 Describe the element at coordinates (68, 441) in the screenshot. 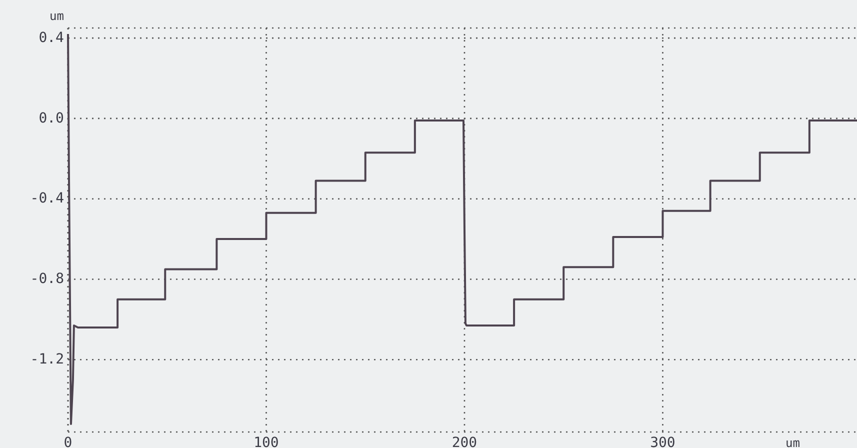

I see `x-tick-label: 0` at that location.